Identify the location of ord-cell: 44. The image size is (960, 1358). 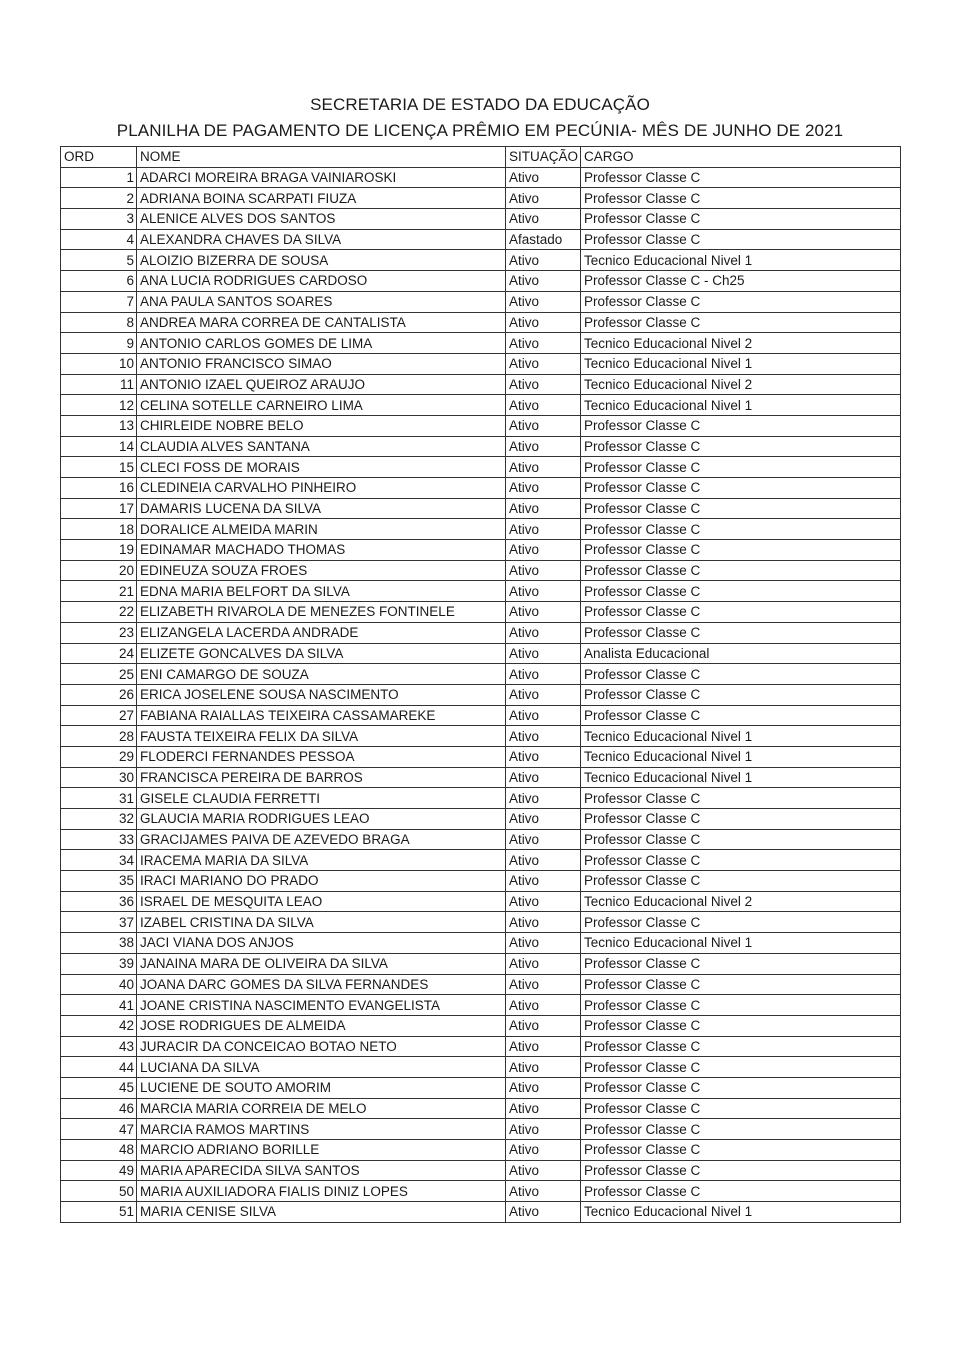
(98, 1067).